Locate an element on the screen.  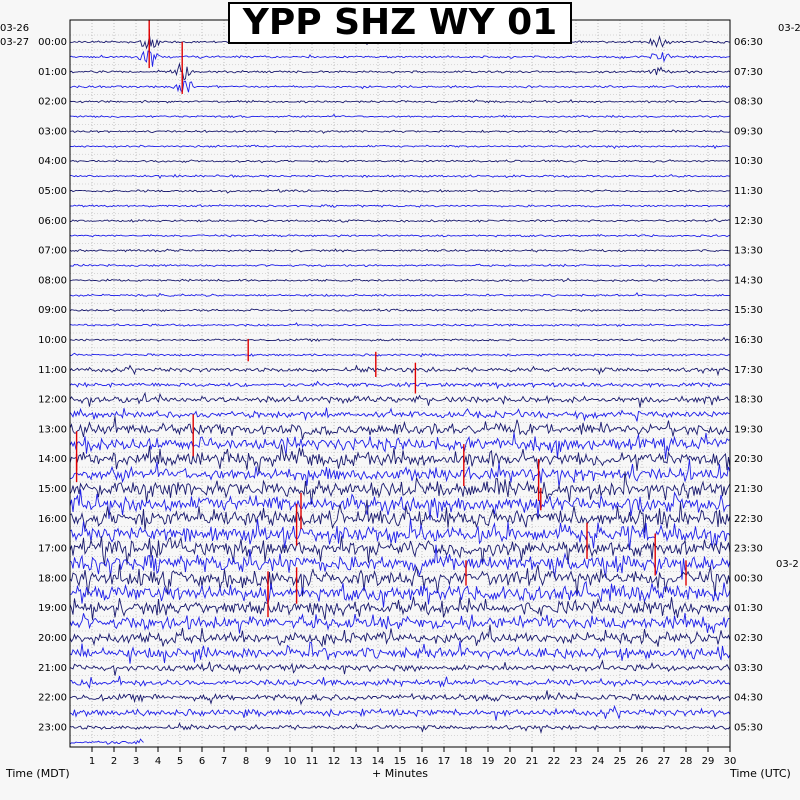
left-hour-label: 10:00 is located at coordinates (52, 340).